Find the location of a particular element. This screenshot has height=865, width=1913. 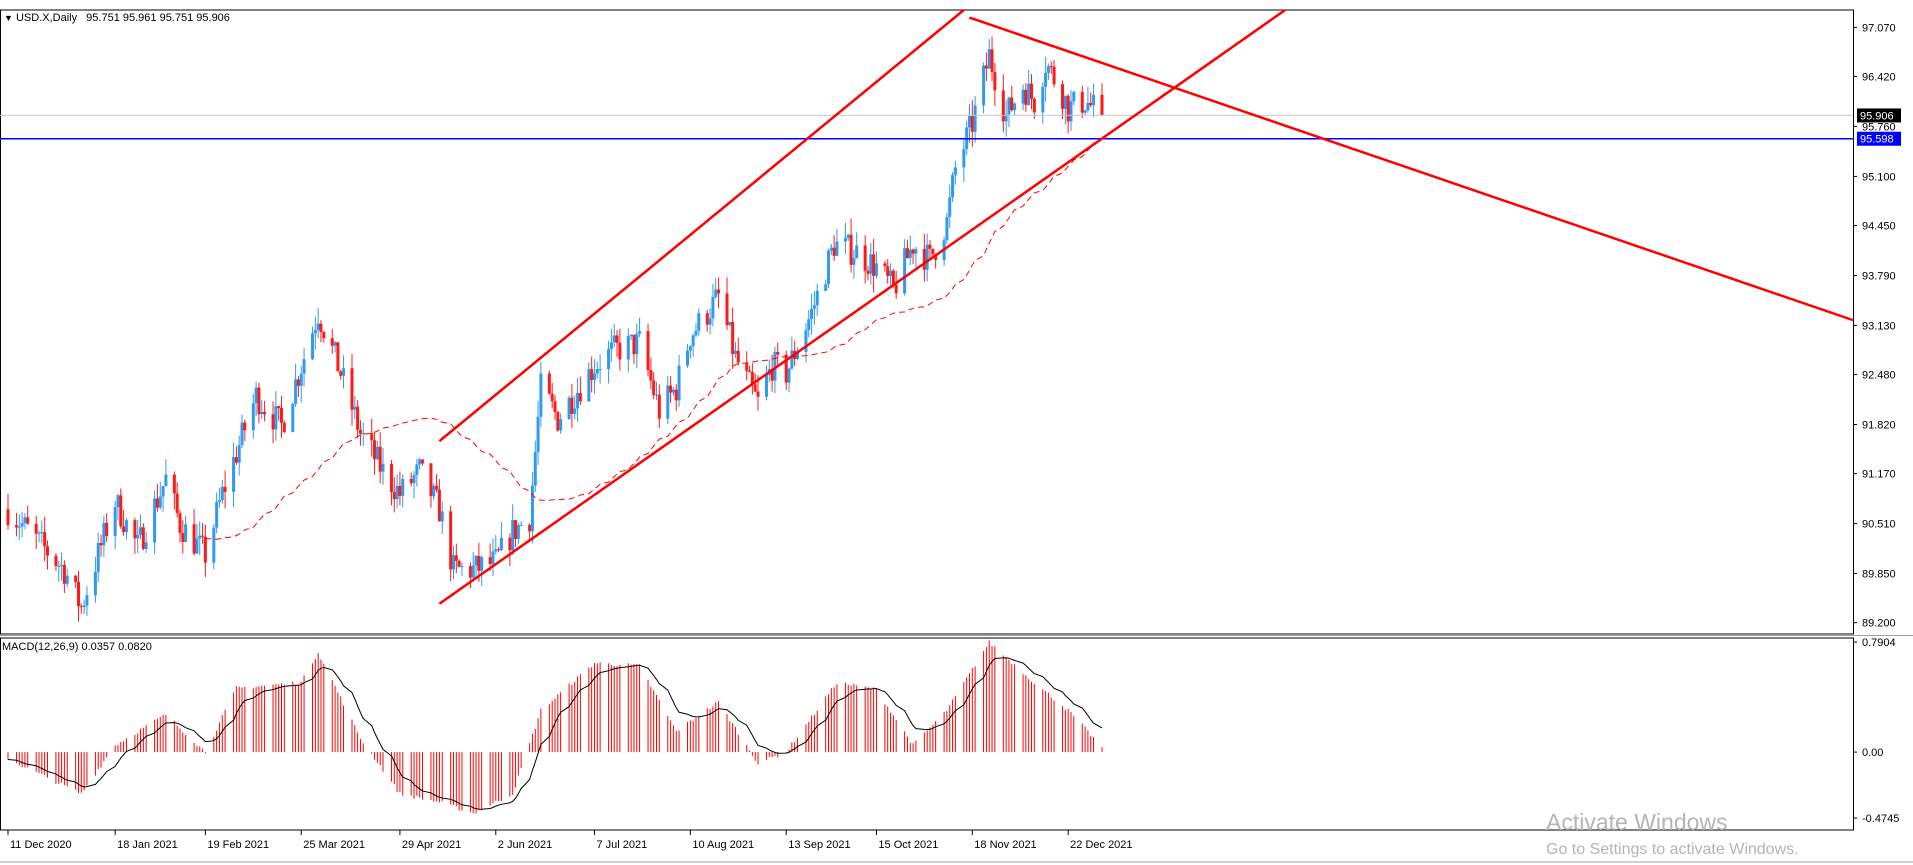

level-price-tag is located at coordinates (1879, 138).